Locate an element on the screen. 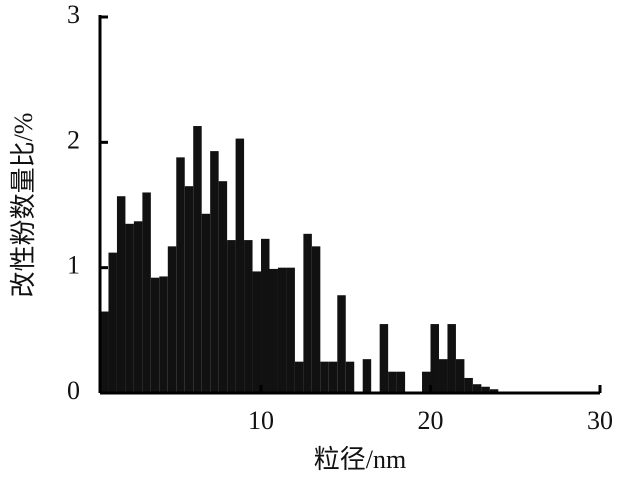  y-axis-label: 改性粉数量比/% is located at coordinates (23, 205).